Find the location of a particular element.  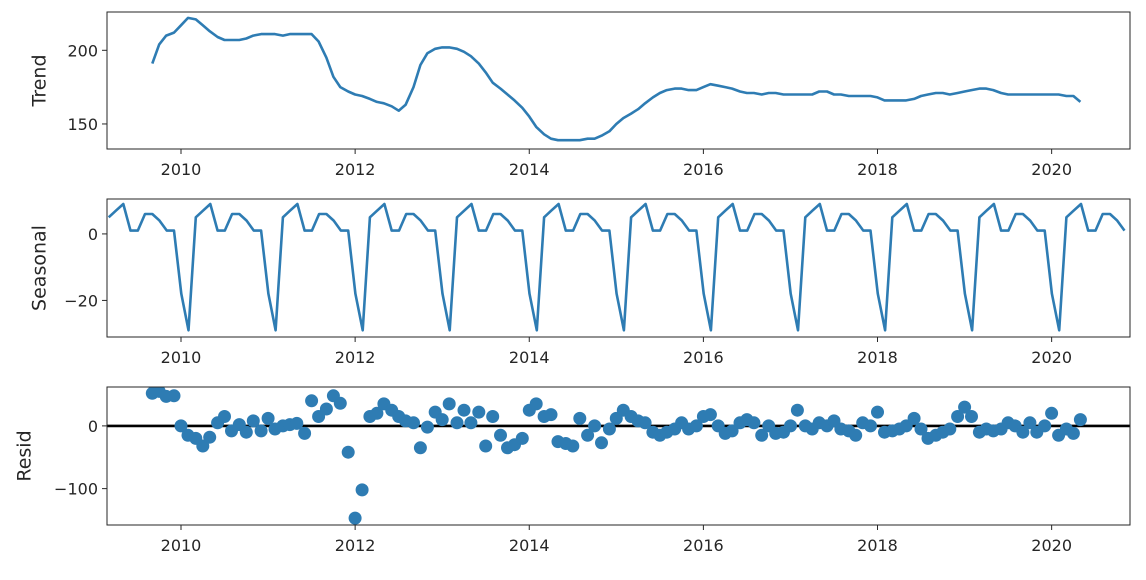

seasonal-x-tick-label: 2014 is located at coordinates (529, 357).